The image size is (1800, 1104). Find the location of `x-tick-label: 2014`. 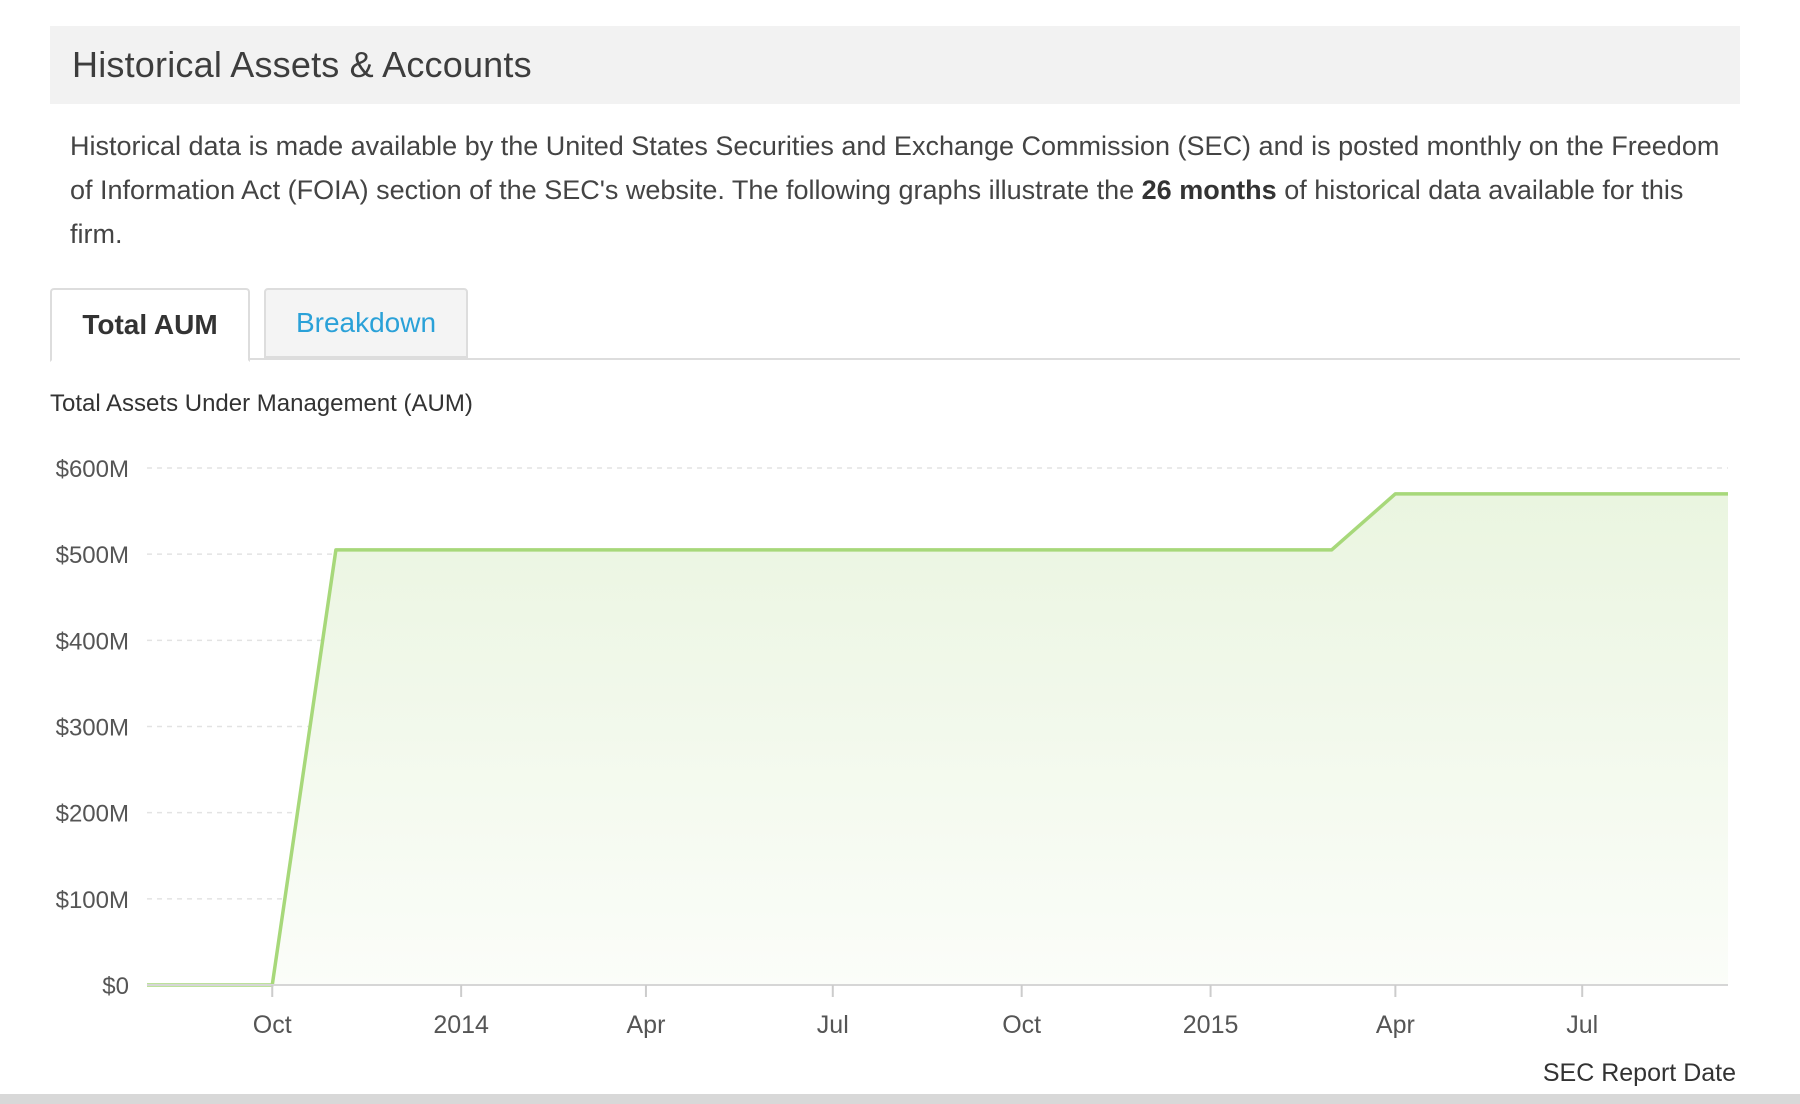

x-tick-label: 2014 is located at coordinates (461, 1025).